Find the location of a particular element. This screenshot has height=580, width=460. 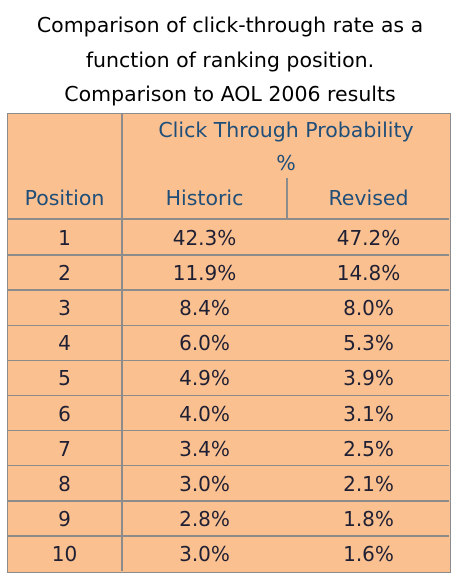

group-header: Click Through Probability % is located at coordinates (286, 147).